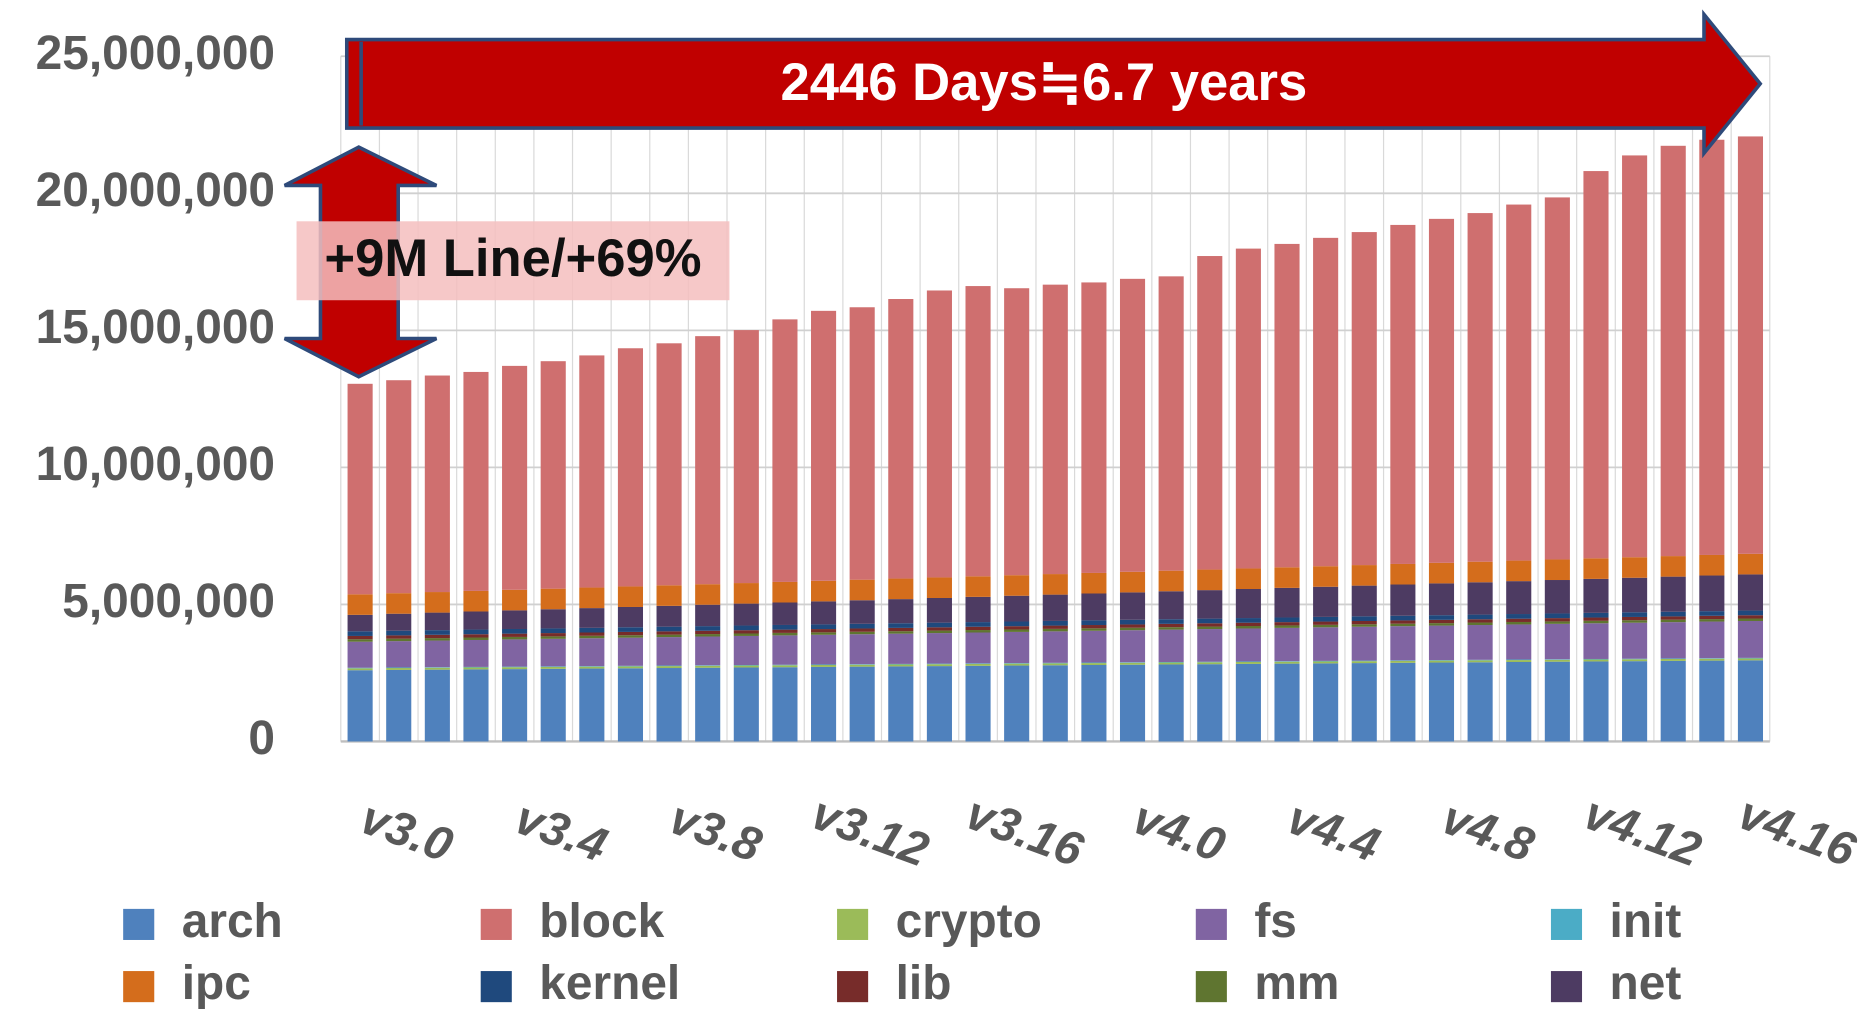 This screenshot has height=1013, width=1875. Describe the element at coordinates (1044, 82) in the screenshot. I see `years-label: 2446 Days≒6.7 years` at that location.